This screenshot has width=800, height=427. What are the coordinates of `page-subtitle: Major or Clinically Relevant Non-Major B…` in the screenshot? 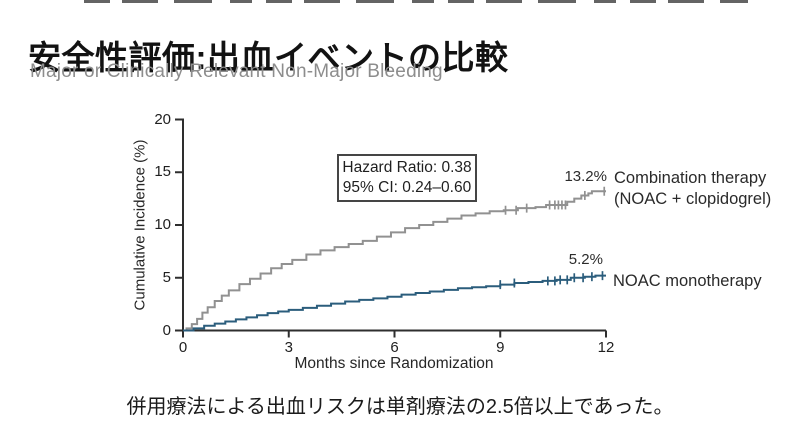 It's located at (236, 71).